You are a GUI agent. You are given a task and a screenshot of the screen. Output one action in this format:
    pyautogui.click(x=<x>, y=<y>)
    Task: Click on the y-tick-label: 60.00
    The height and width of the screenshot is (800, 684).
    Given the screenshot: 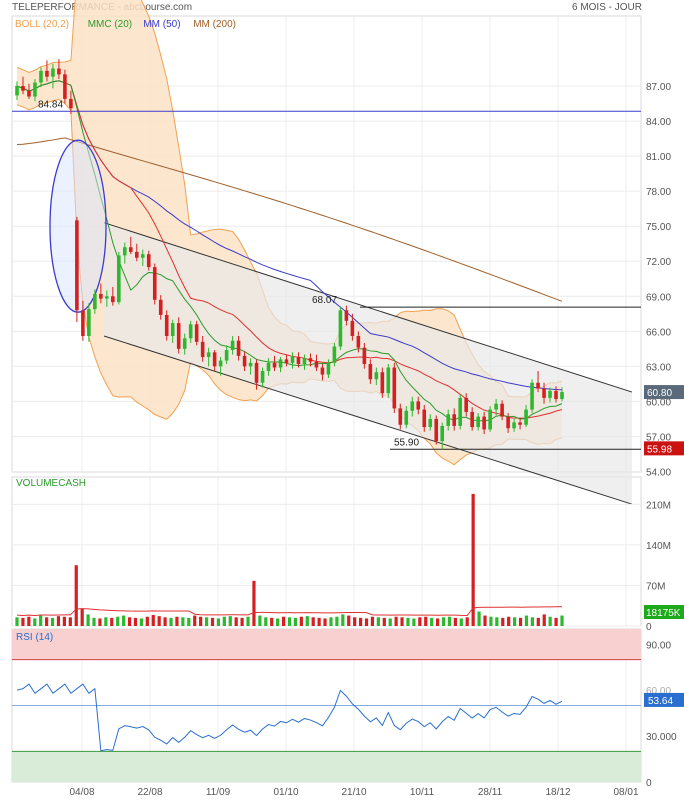 What is the action you would take?
    pyautogui.click(x=658, y=402)
    